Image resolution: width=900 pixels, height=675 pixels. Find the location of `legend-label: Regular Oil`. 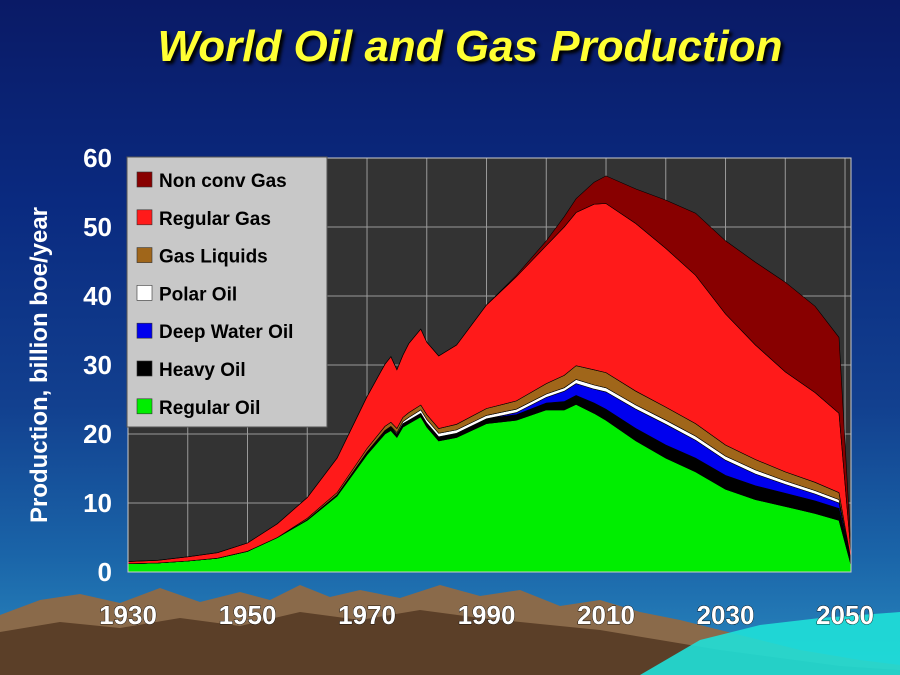

legend-label: Regular Oil is located at coordinates (209, 408).